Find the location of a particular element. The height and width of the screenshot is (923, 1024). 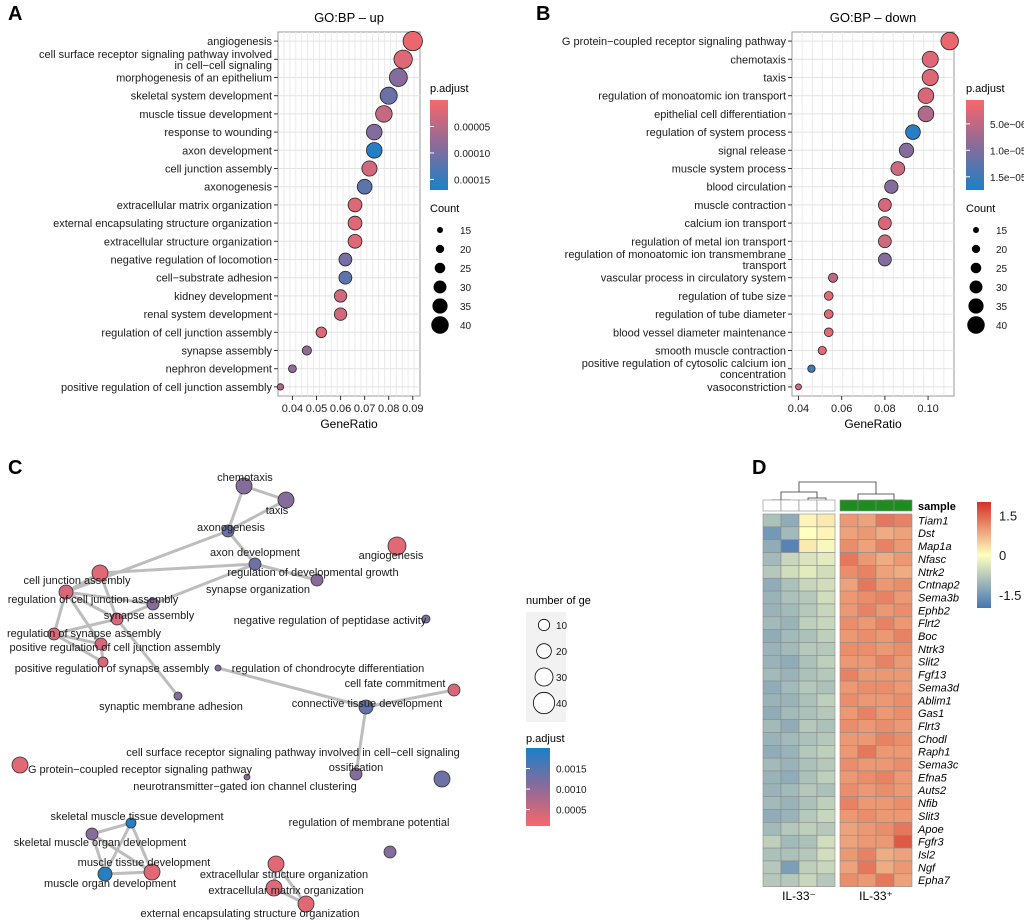

y-tick-label: vascular process in circulatory system is located at coordinates (693, 279).